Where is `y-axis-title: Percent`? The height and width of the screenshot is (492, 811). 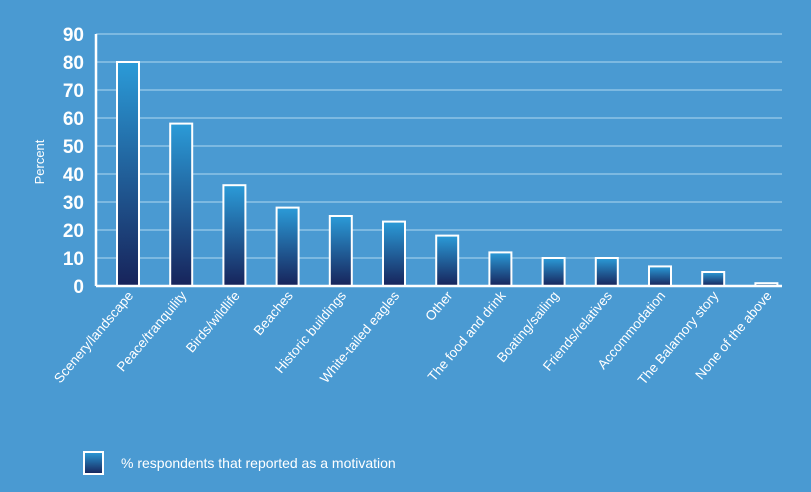 y-axis-title: Percent is located at coordinates (39, 161).